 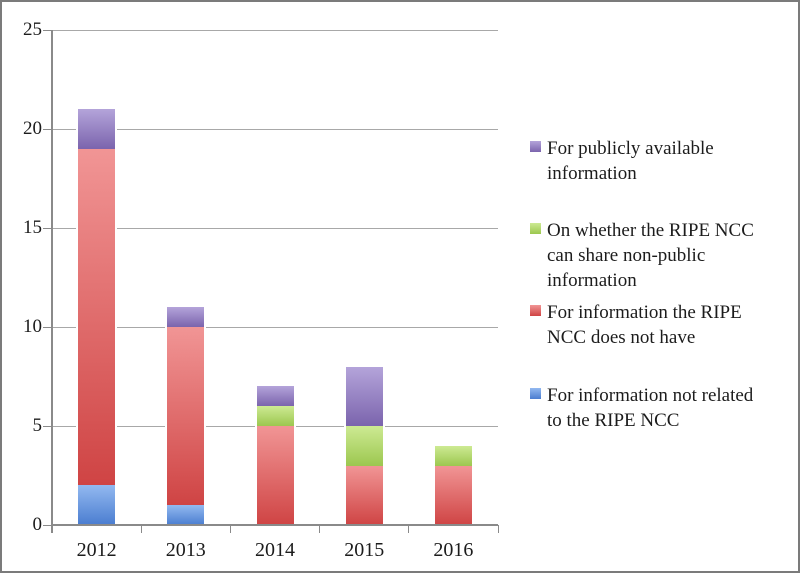 I want to click on y-axis-line, so click(x=52, y=281).